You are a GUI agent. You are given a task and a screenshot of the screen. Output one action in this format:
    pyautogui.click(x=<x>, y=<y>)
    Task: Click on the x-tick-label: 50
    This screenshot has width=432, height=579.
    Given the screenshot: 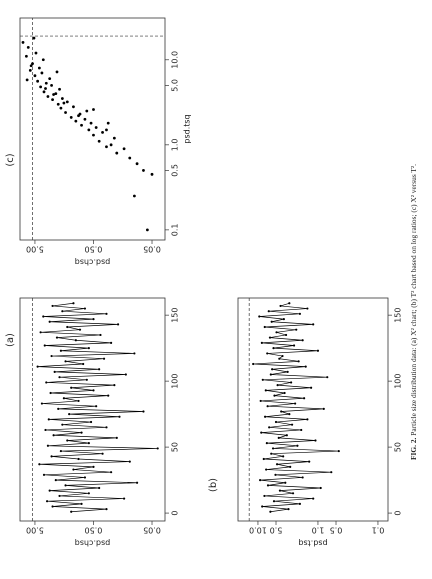 What is the action you would take?
    pyautogui.click(x=175, y=447)
    